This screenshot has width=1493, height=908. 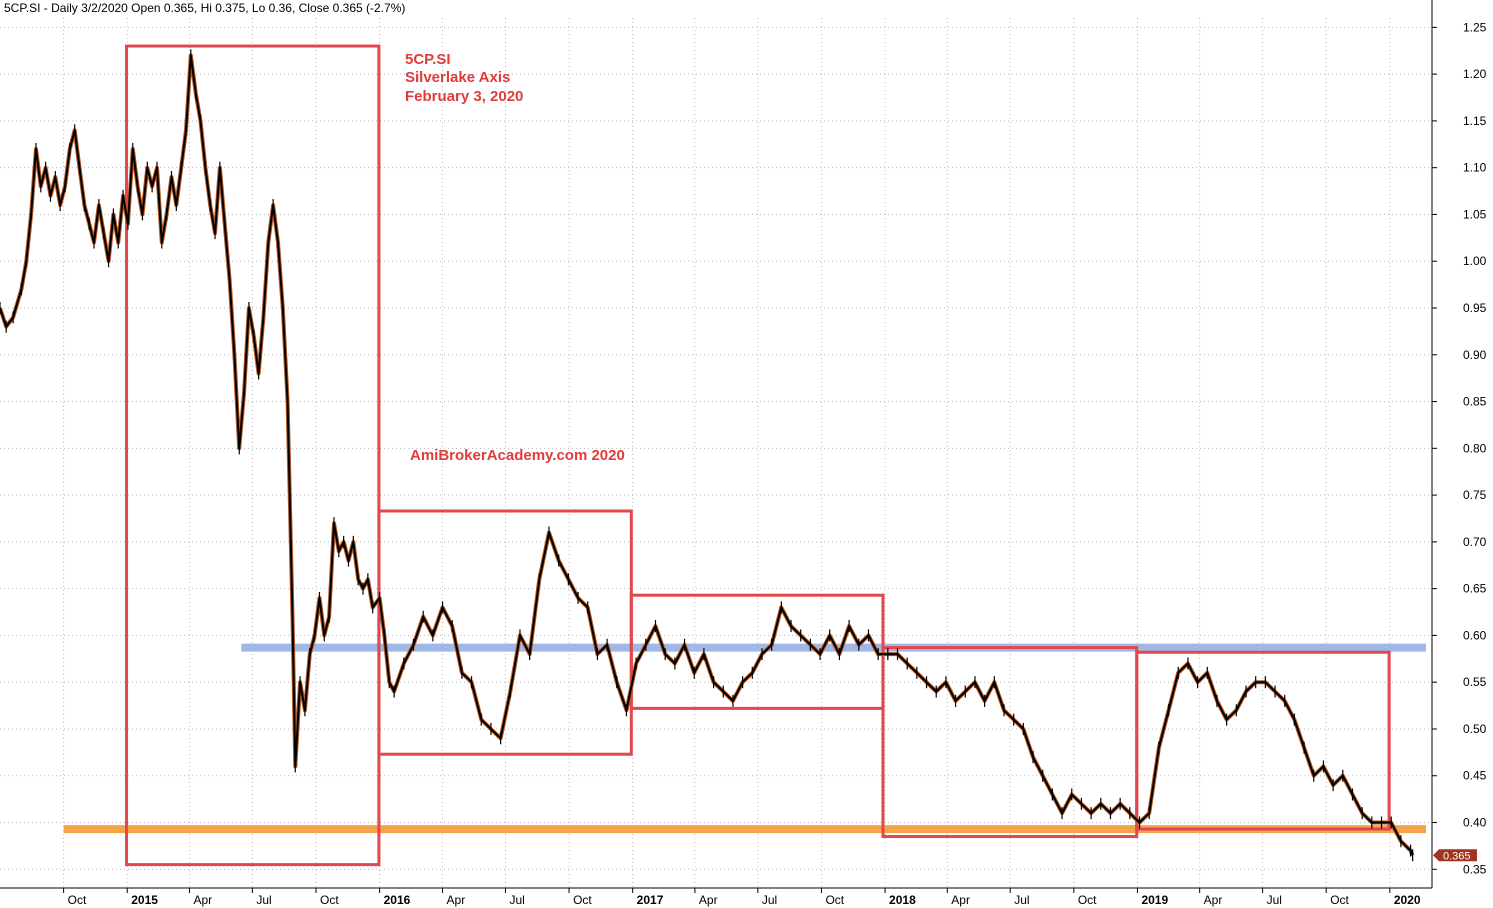 I want to click on last-value-badge: 0.365, so click(x=1455, y=855).